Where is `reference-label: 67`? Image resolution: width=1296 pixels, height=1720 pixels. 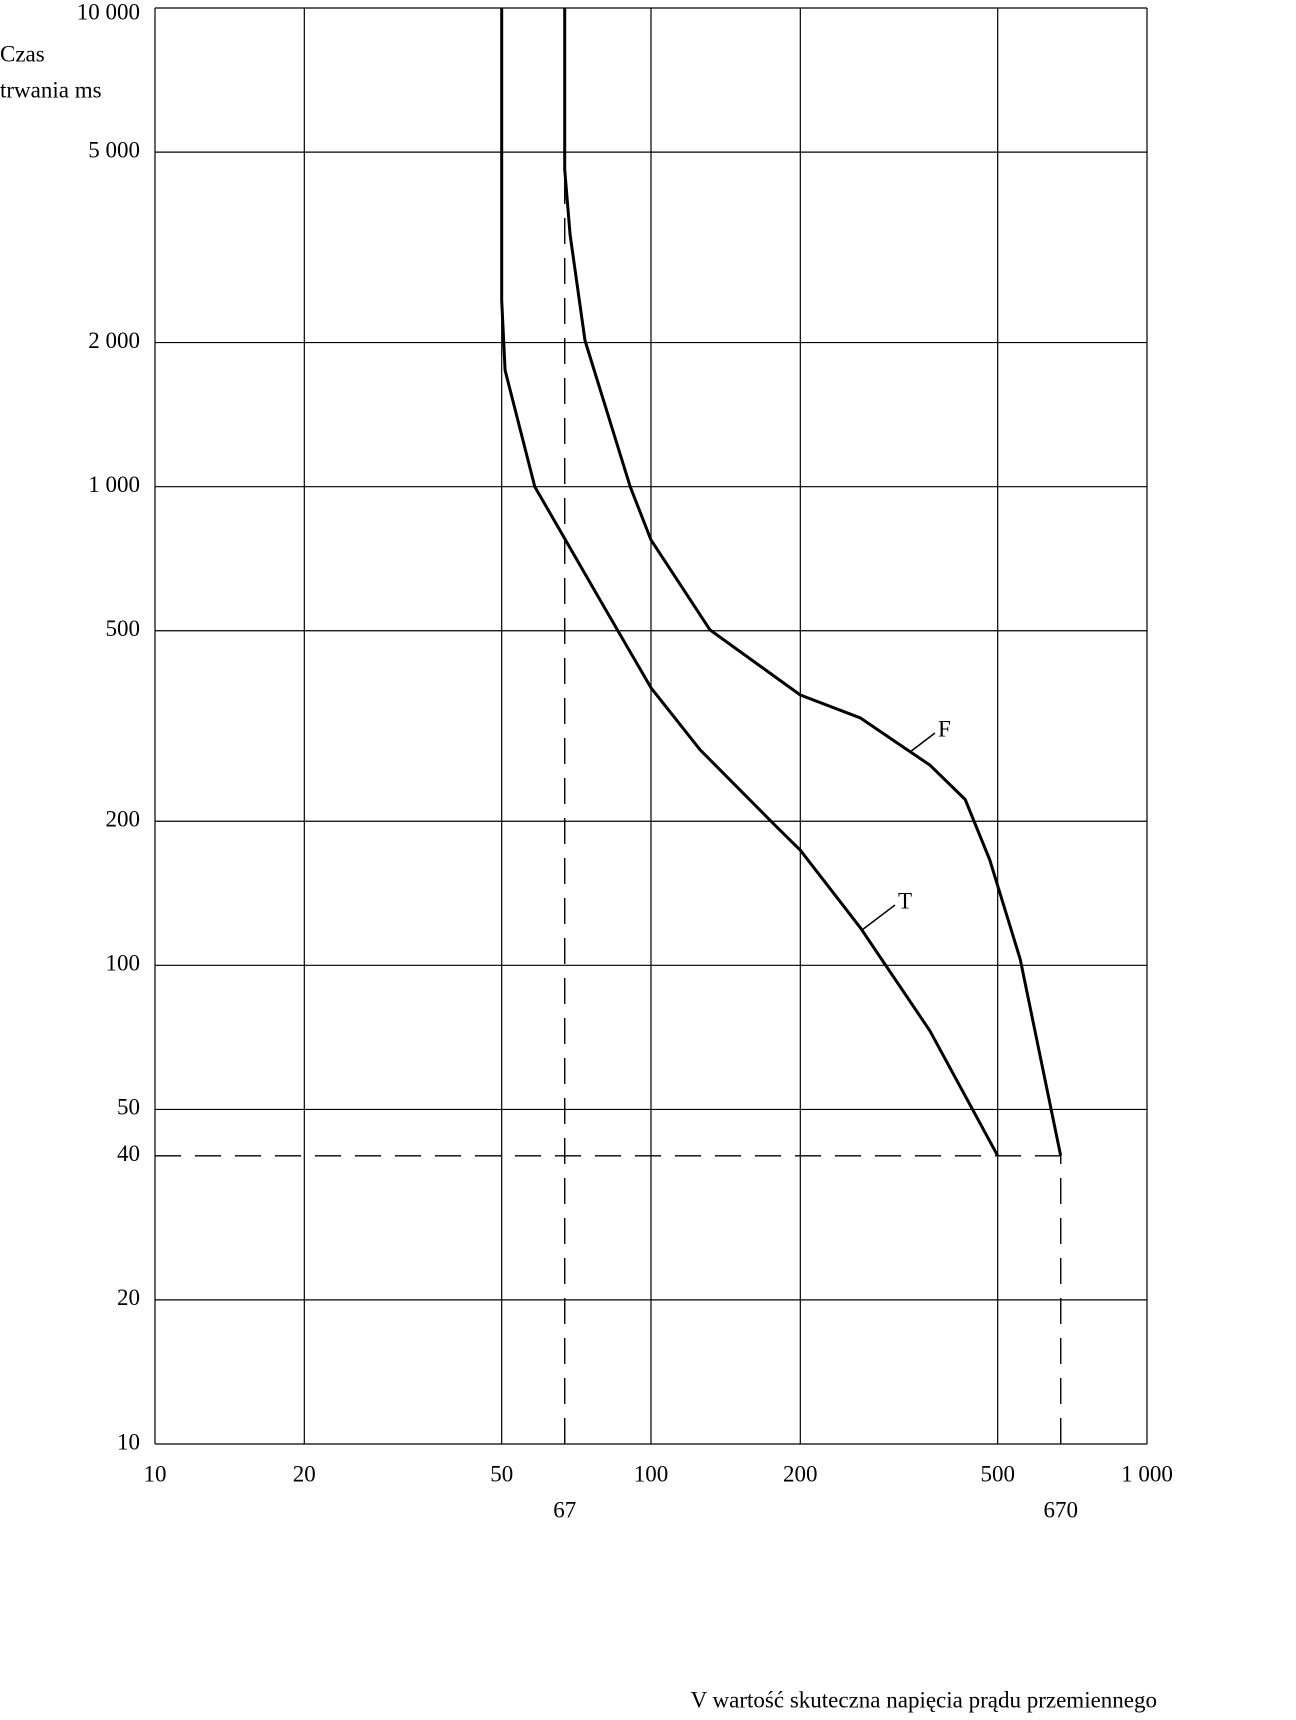
reference-label: 67 is located at coordinates (564, 1509).